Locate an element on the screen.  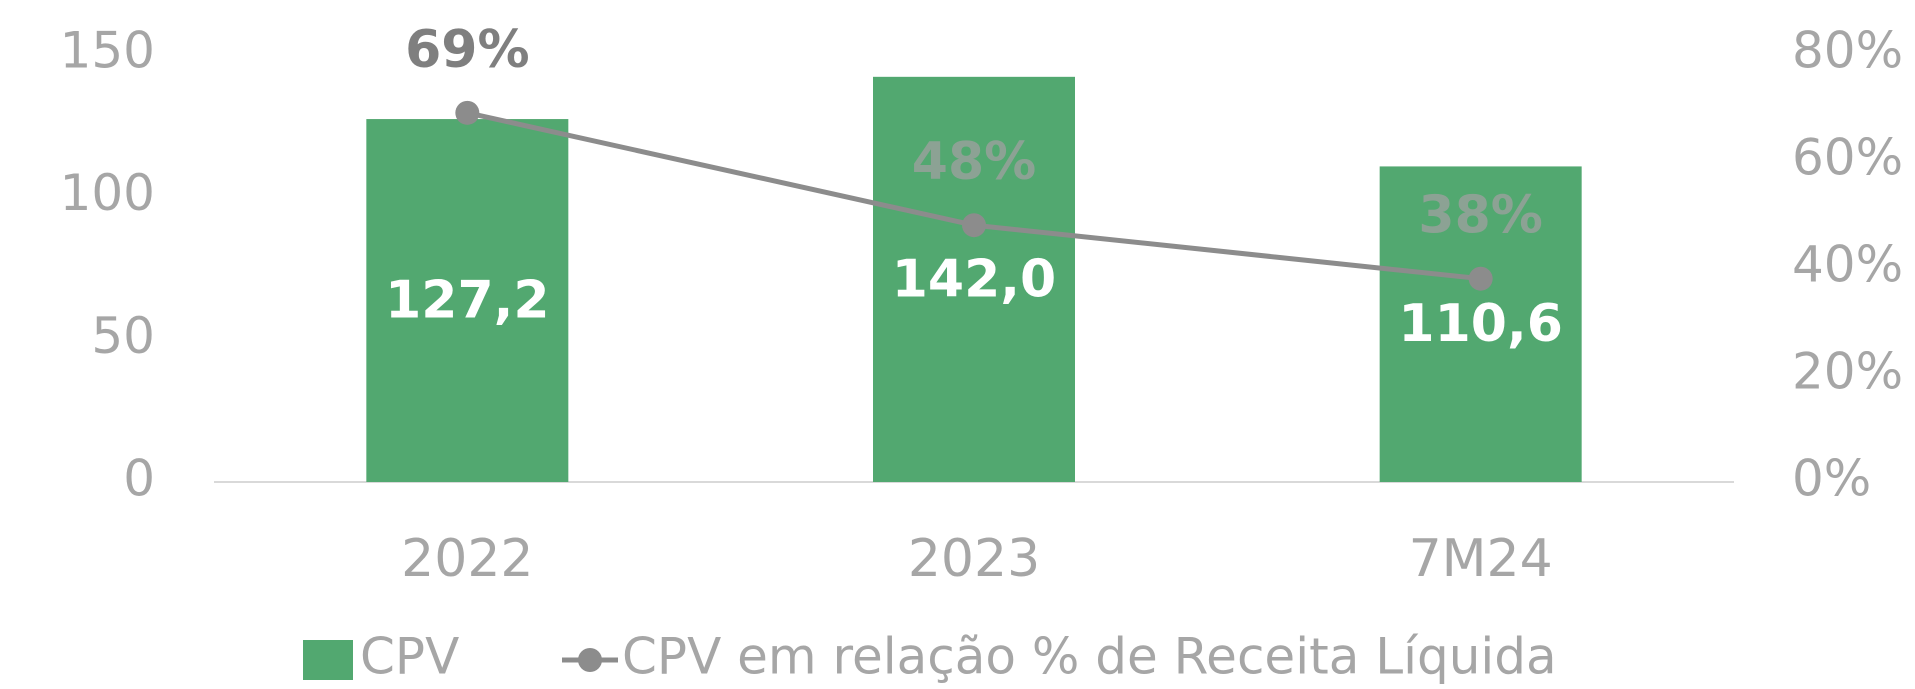
bar-label: 142,0 is located at coordinates (974, 279).